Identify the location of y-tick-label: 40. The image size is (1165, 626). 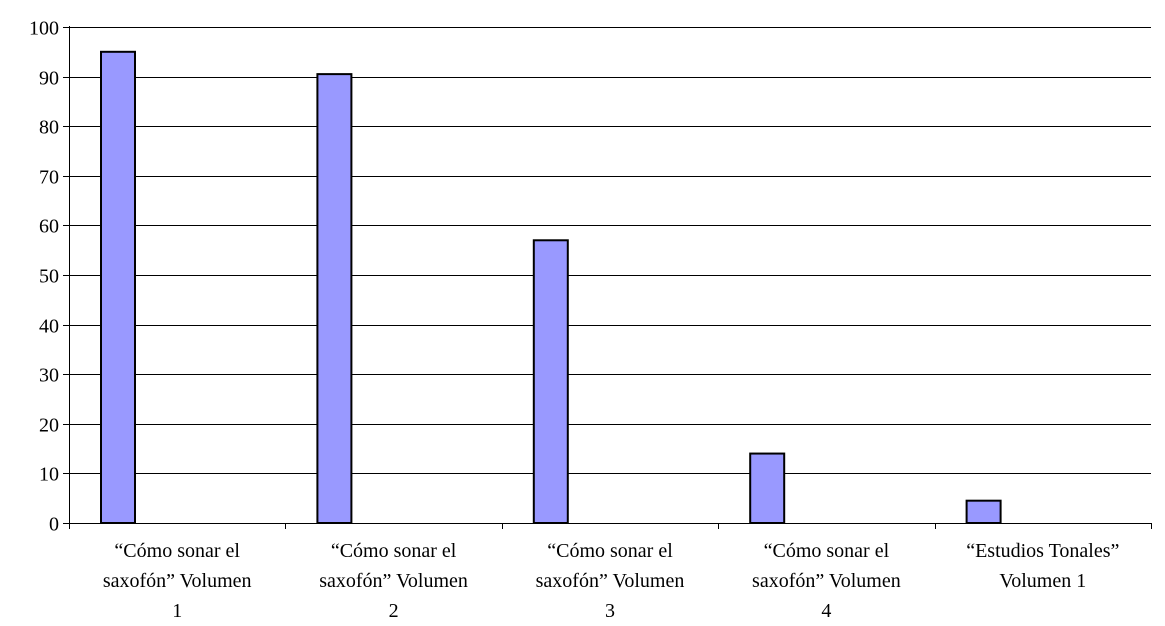
(49, 327).